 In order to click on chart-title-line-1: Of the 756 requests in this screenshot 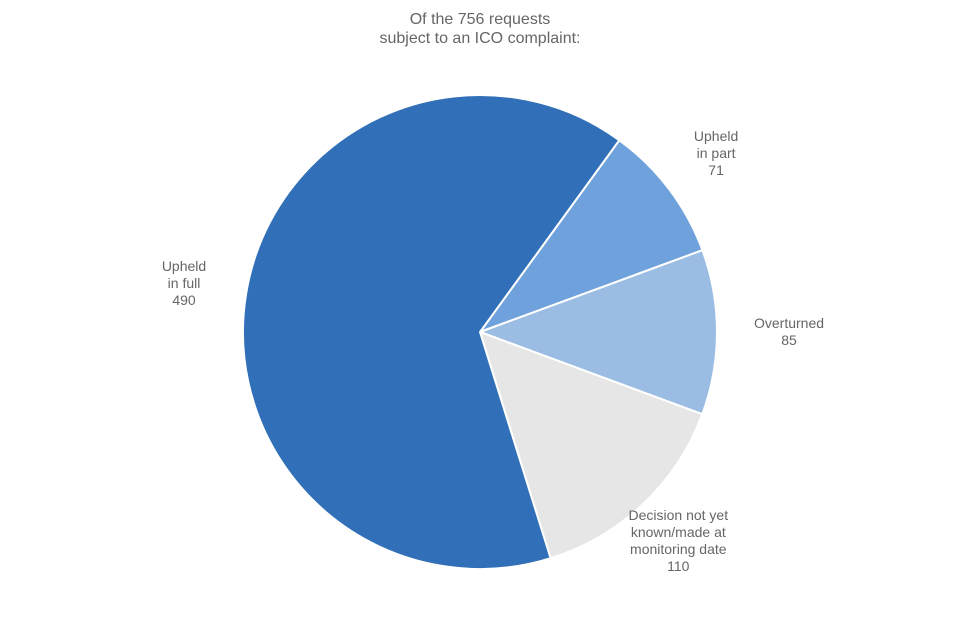, I will do `click(480, 19)`.